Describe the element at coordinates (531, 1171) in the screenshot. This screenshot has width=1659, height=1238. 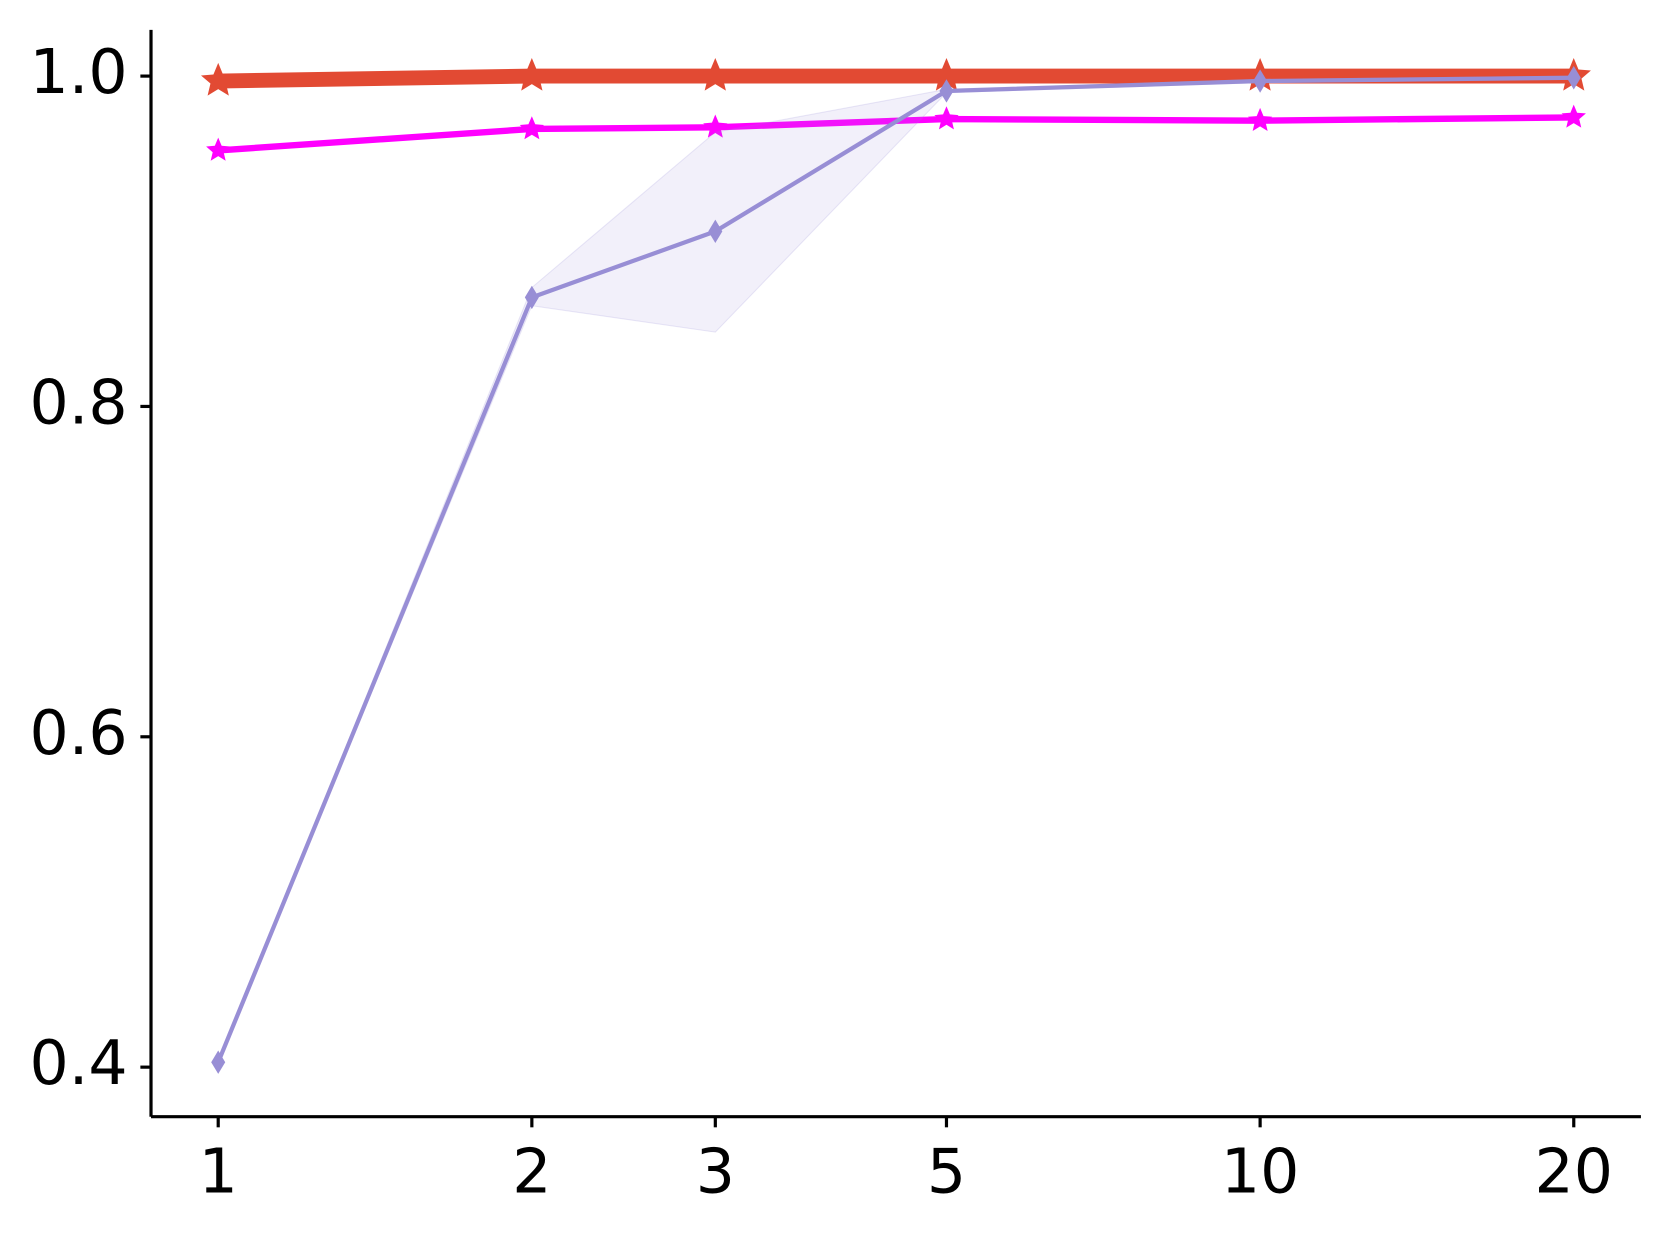
I see `x-tick-label: 2` at that location.